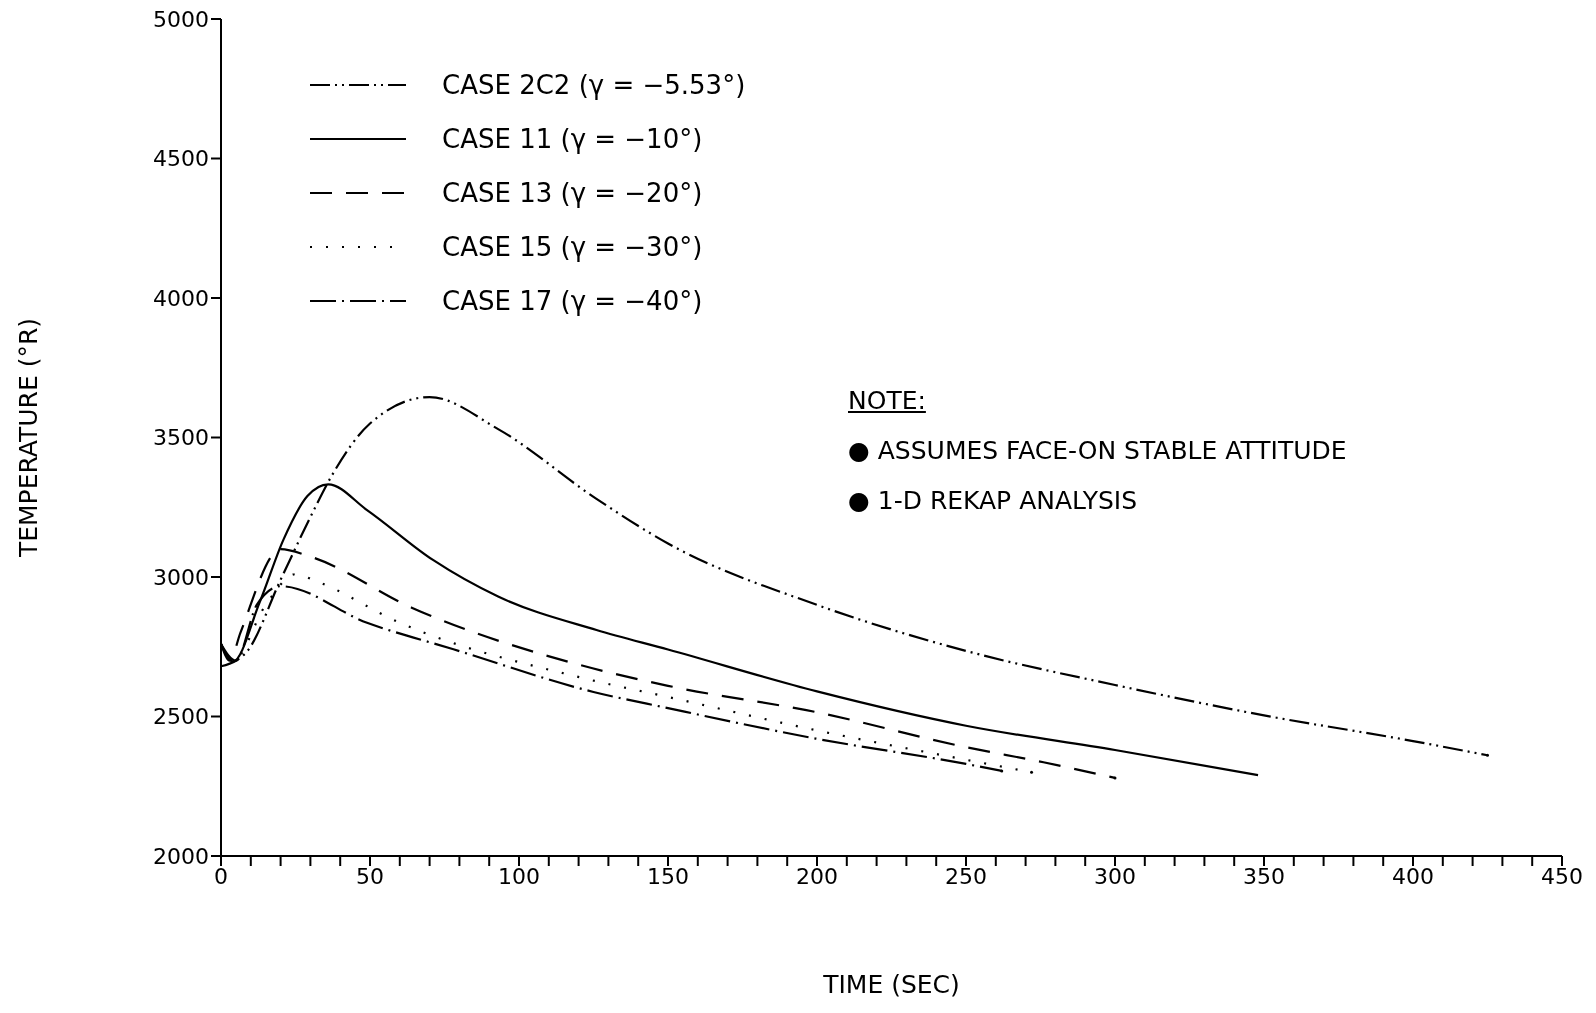  Describe the element at coordinates (817, 876) in the screenshot. I see `x-tick-label: 200` at that location.